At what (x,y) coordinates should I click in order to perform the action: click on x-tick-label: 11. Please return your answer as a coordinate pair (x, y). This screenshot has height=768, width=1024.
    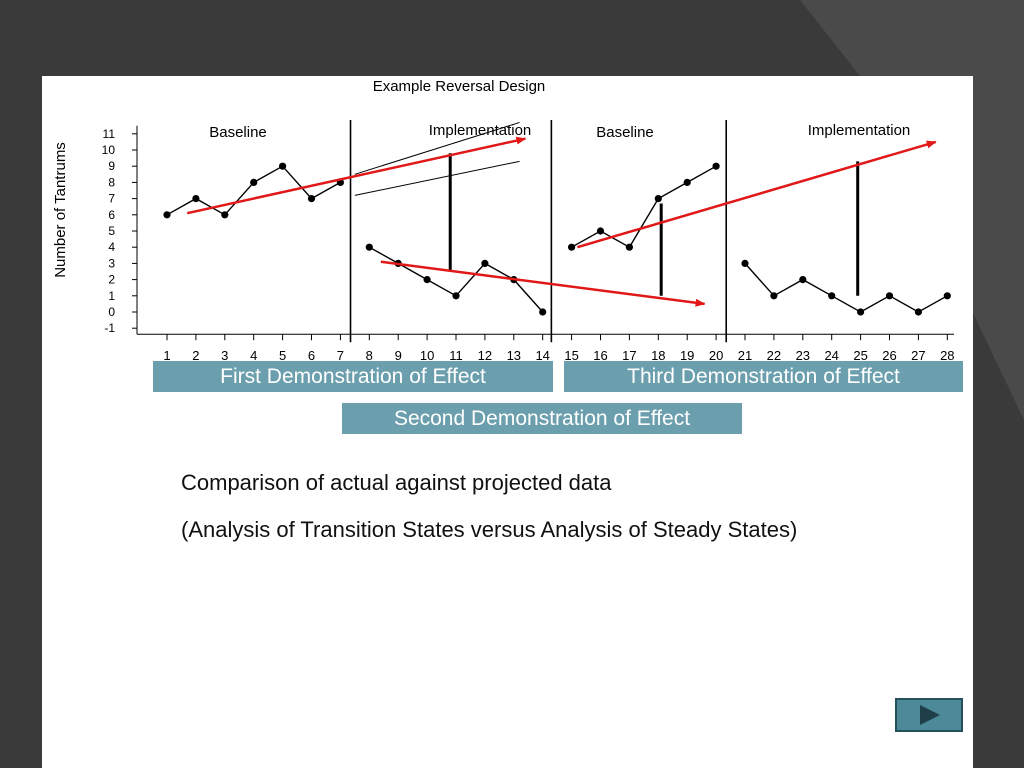
    Looking at the image, I should click on (456, 355).